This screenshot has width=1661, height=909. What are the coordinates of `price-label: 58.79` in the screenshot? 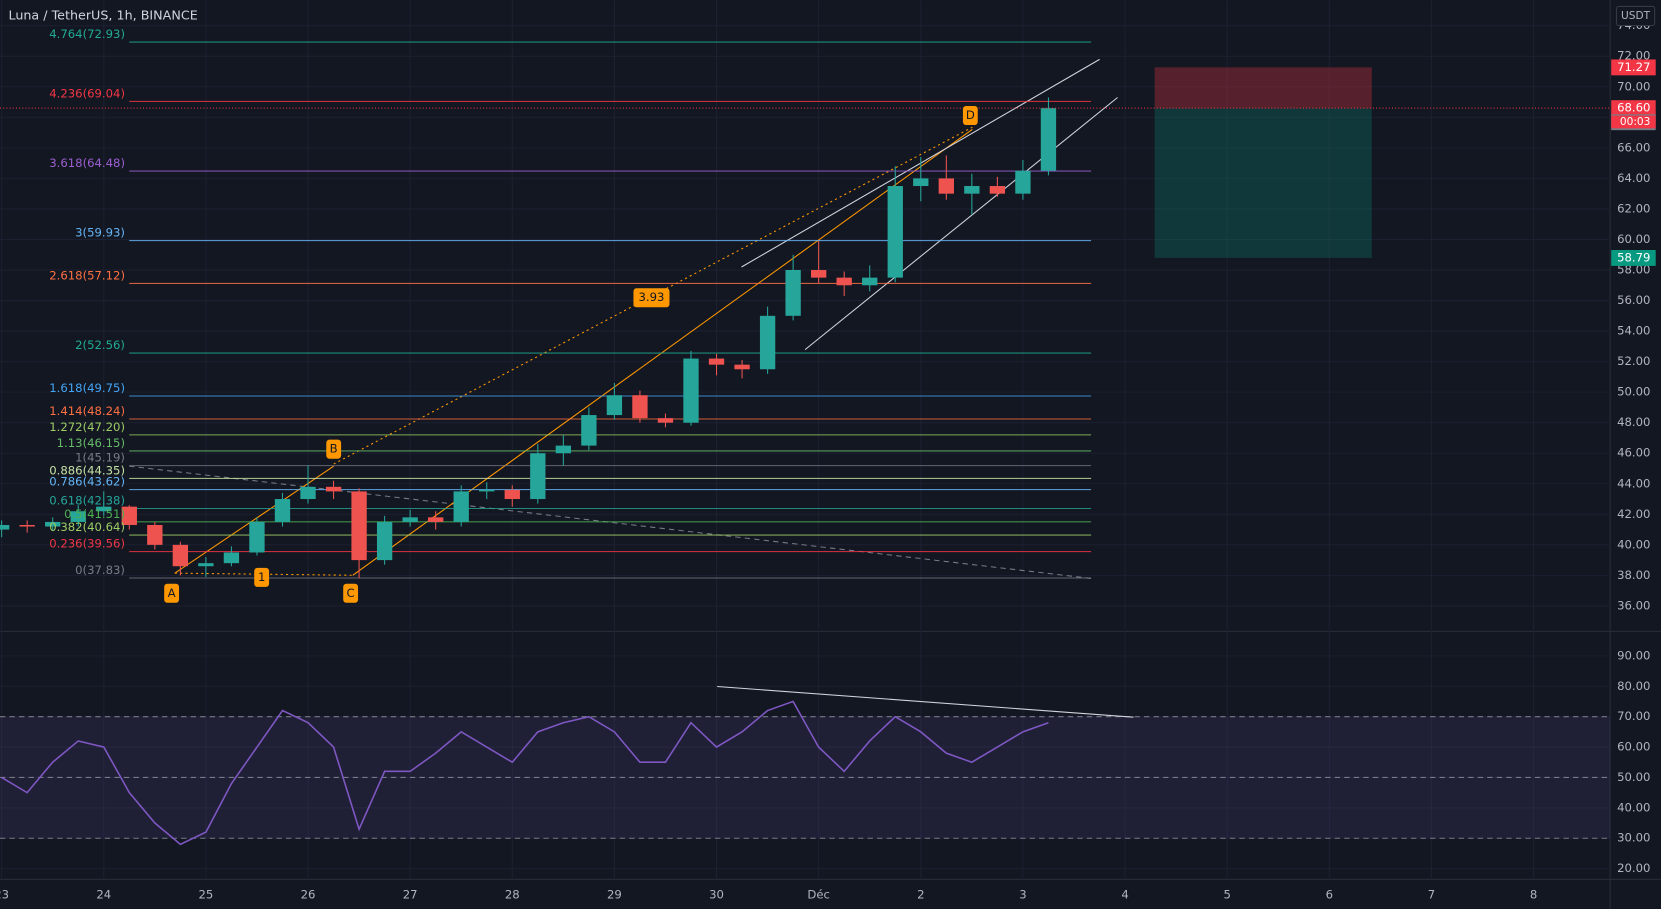 It's located at (1633, 257).